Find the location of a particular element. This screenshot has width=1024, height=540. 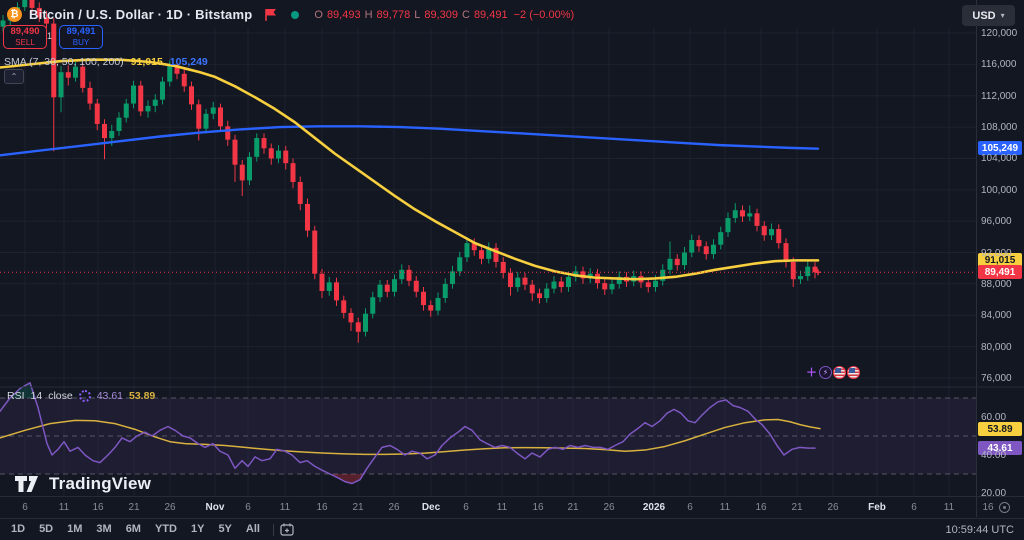

price-axis-tick: 112,000 is located at coordinates (999, 96).